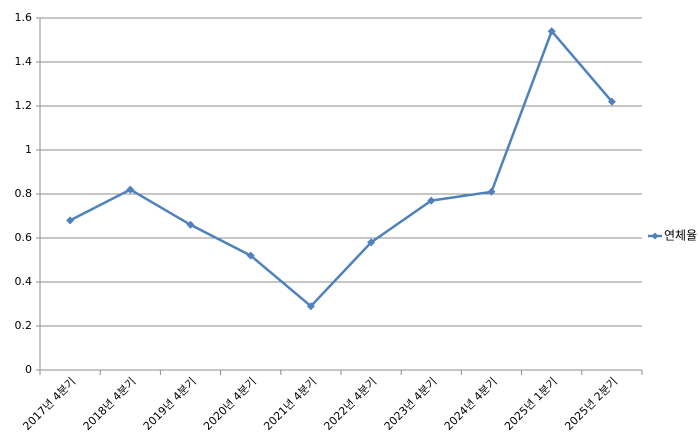 The width and height of the screenshot is (700, 442). Describe the element at coordinates (24, 17) in the screenshot. I see `y-tick-label: 1.6` at that location.